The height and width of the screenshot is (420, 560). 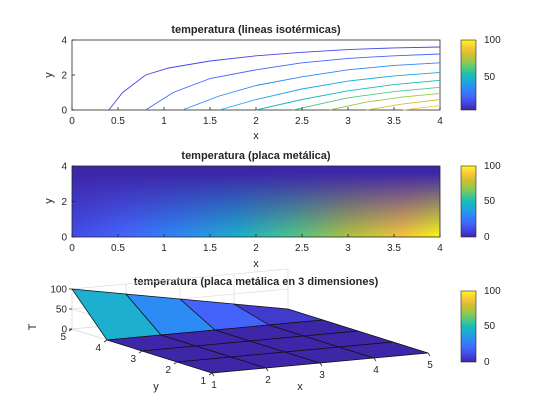 What do you see at coordinates (268, 380) in the screenshot?
I see `surface-x-tick-label: 2` at bounding box center [268, 380].